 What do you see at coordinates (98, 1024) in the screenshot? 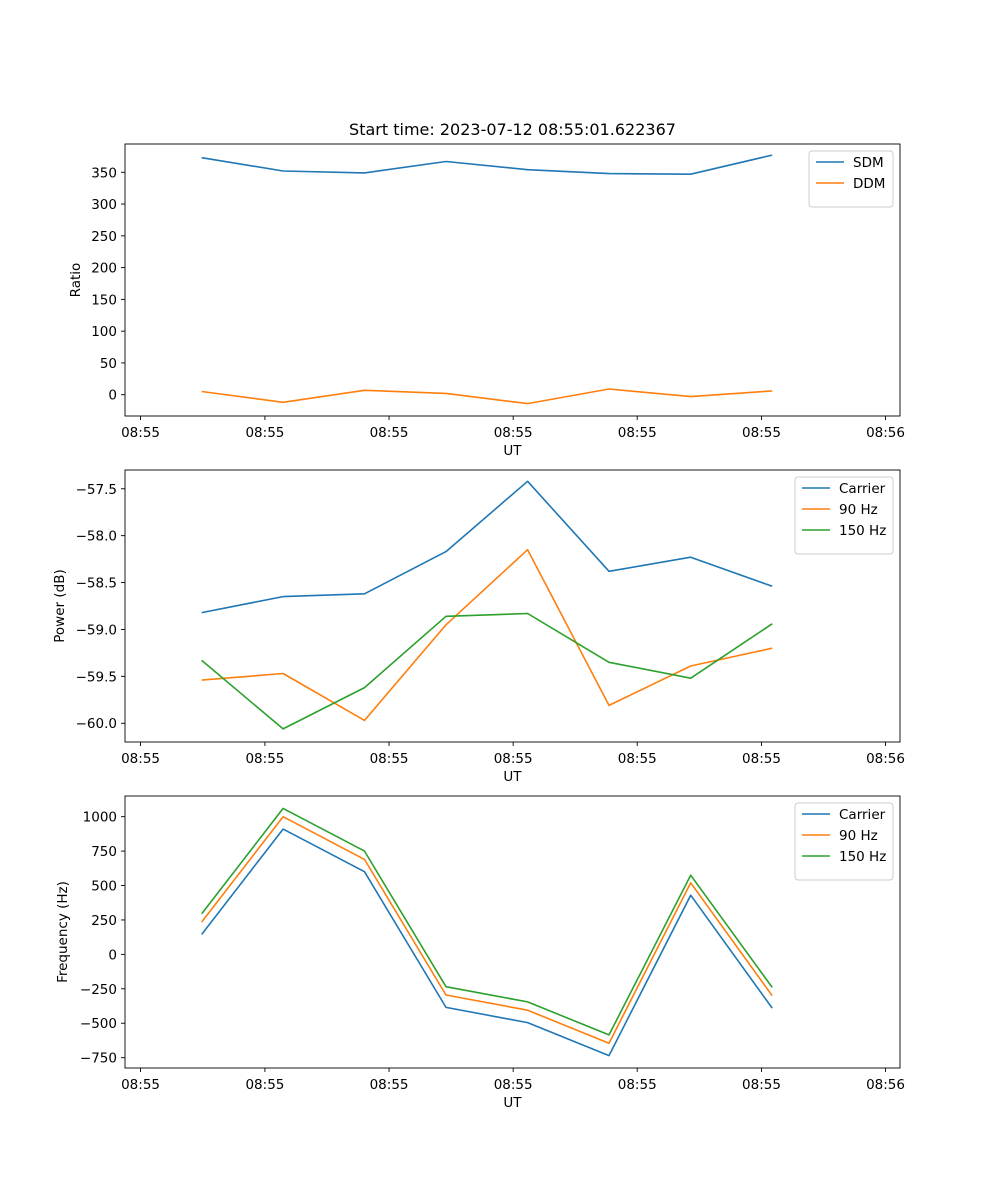
I see `y-tick-label: −500` at bounding box center [98, 1024].